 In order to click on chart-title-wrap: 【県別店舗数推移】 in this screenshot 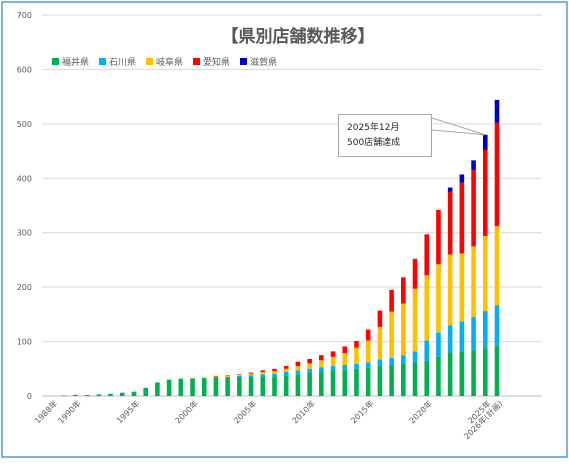, I will do `click(298, 34)`.